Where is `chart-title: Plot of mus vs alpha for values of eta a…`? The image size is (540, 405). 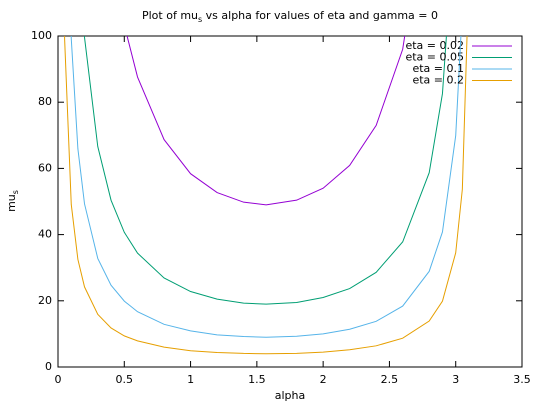
chart-title: Plot of mus vs alpha for values of eta a… is located at coordinates (290, 16).